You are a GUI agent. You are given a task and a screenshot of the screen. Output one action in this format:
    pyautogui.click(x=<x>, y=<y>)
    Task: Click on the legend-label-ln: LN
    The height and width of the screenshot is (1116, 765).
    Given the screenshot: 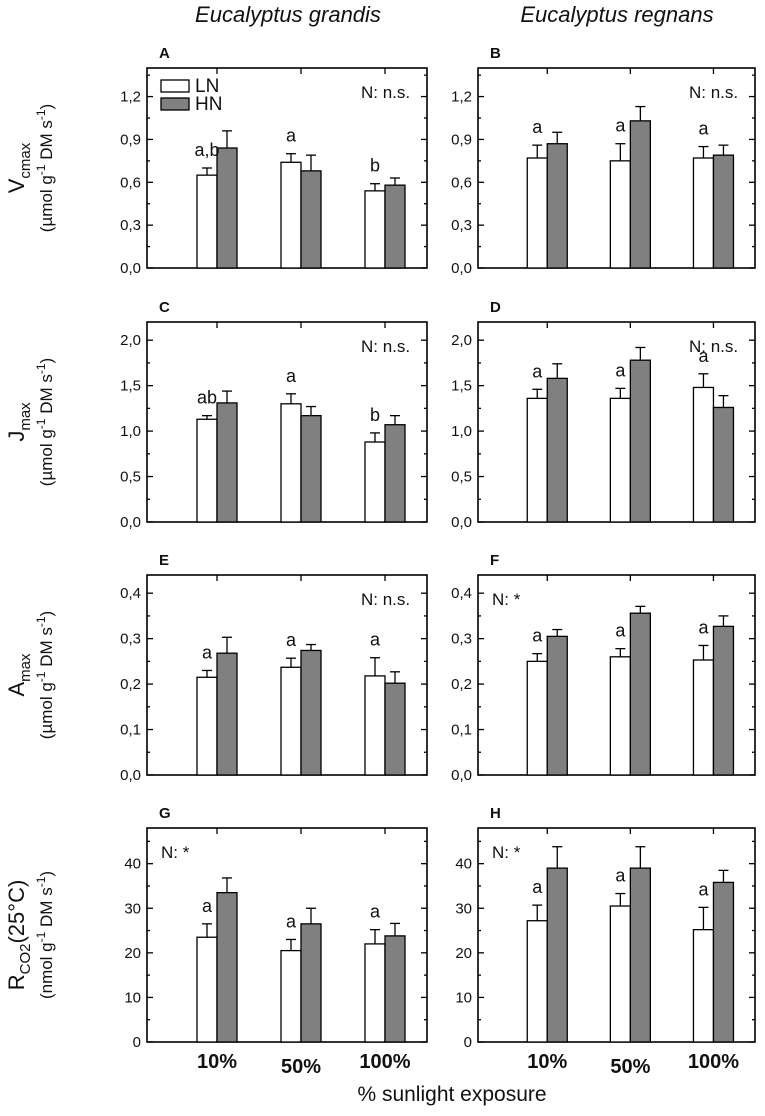 What is the action you would take?
    pyautogui.click(x=207, y=86)
    